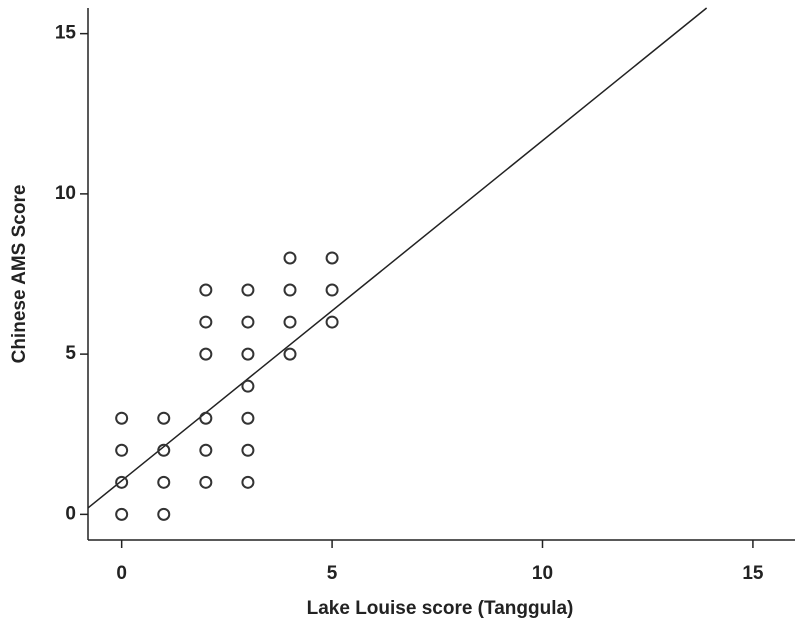 This screenshot has height=636, width=800. I want to click on y-tick-label: 5, so click(70, 353).